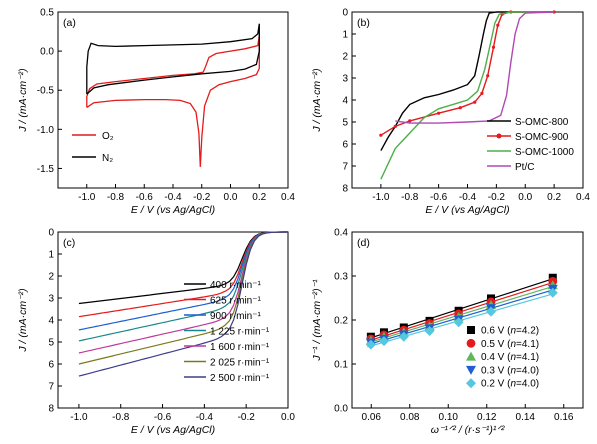  Describe the element at coordinates (564, 417) in the screenshot. I see `x-tick-label: 0.16` at that location.